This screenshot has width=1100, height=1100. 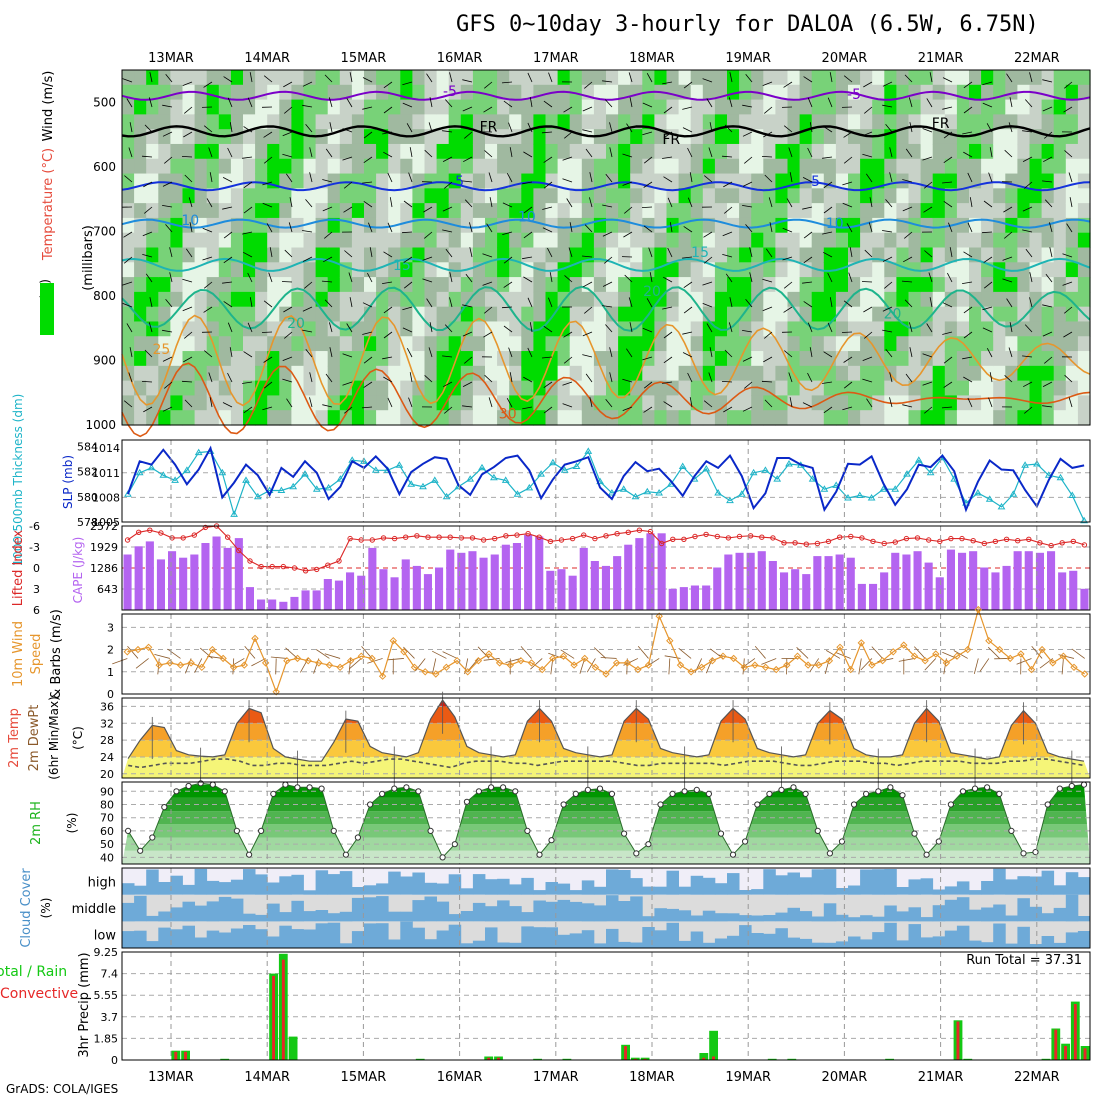 I want to click on contour-label: 20, so click(x=652, y=292).